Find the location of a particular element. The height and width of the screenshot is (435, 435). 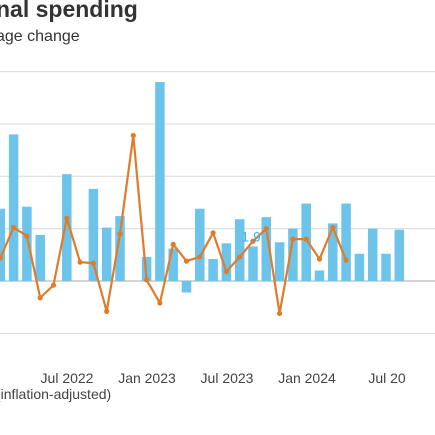

data-label: 1.9 is located at coordinates (251, 236).